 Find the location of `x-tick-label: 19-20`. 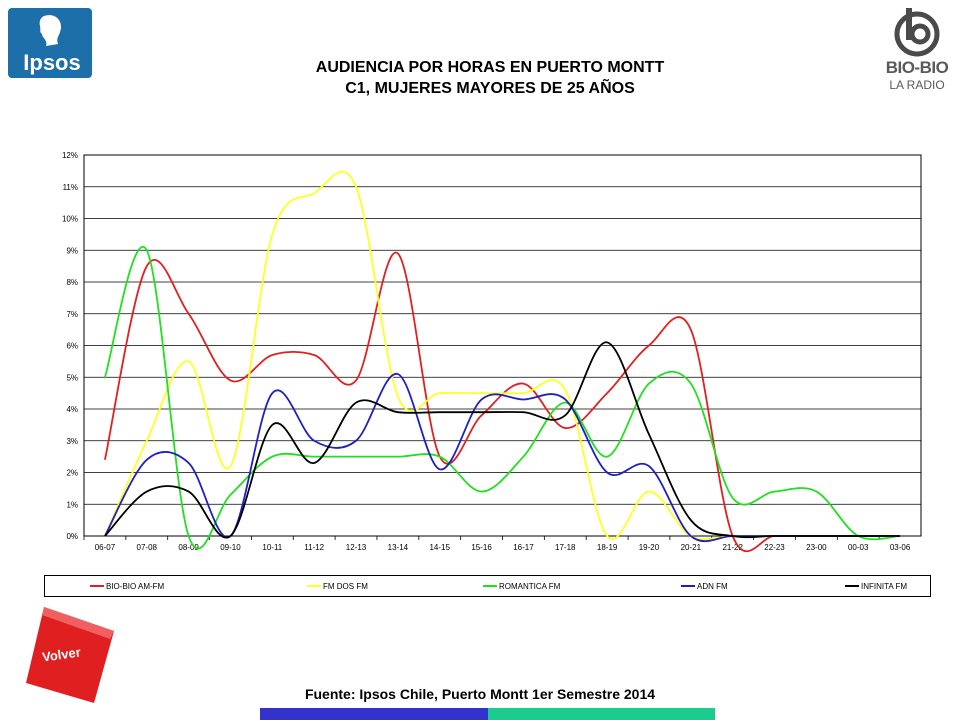

x-tick-label: 19-20 is located at coordinates (649, 547).